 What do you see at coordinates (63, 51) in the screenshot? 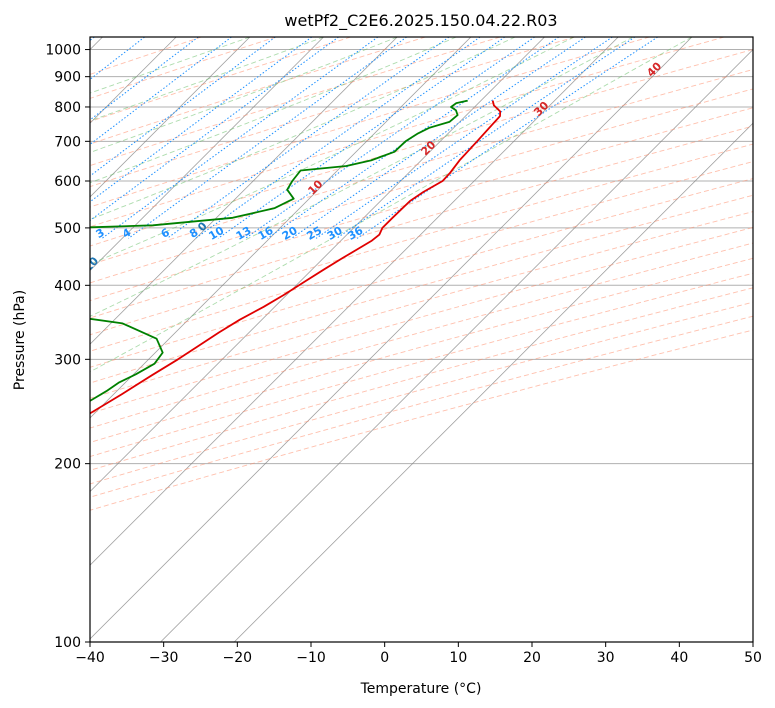
I see `y-tick-label: 1000` at bounding box center [63, 51].